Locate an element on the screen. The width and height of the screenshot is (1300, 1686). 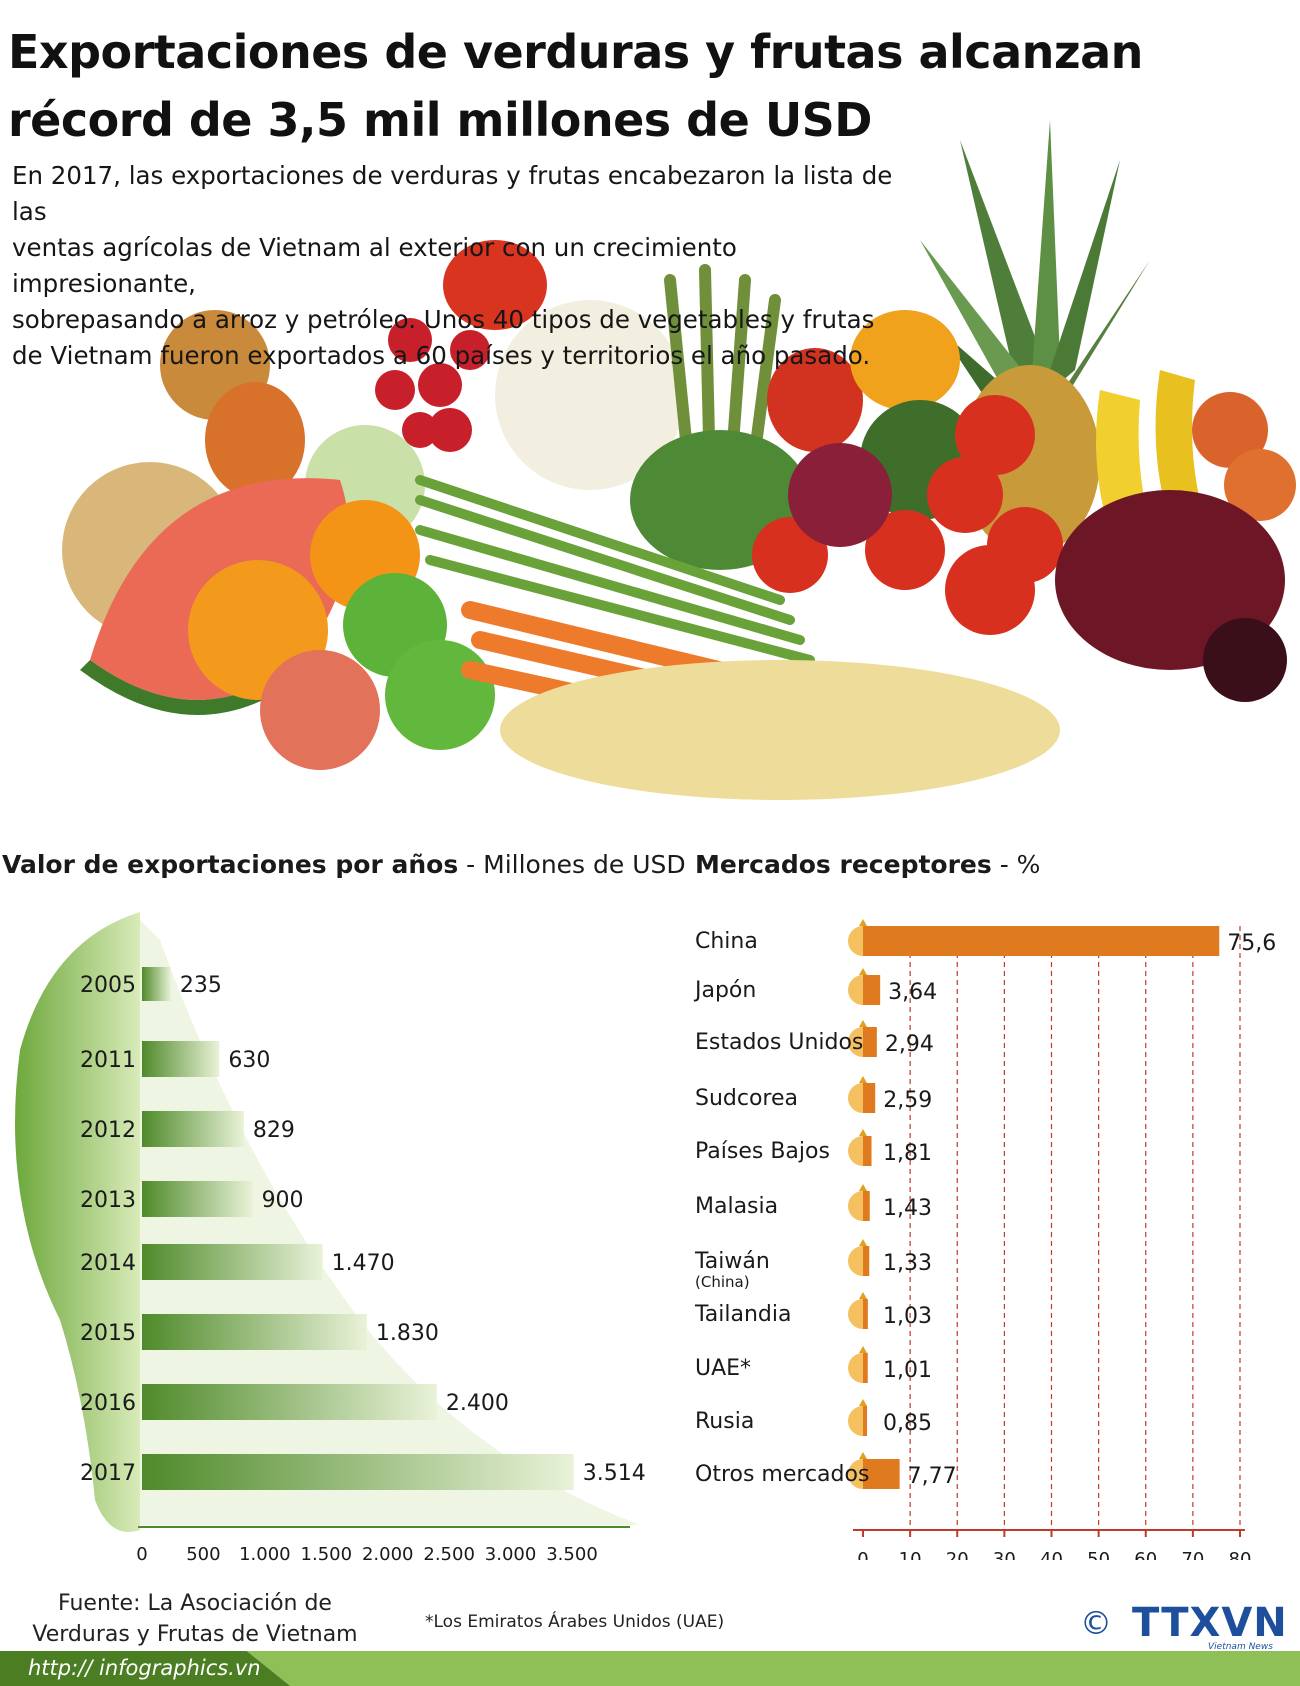
export-value-label: 2.400 is located at coordinates (477, 1403).